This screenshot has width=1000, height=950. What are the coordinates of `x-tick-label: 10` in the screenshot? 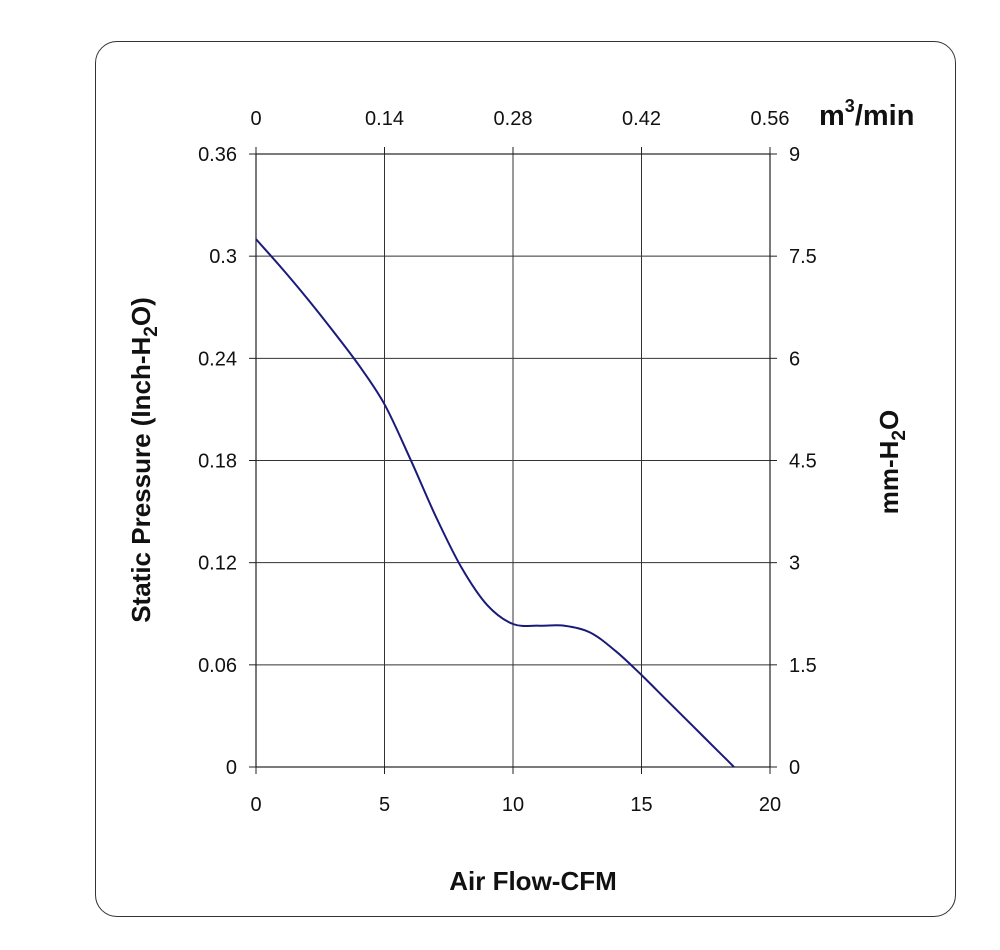 It's located at (513, 805).